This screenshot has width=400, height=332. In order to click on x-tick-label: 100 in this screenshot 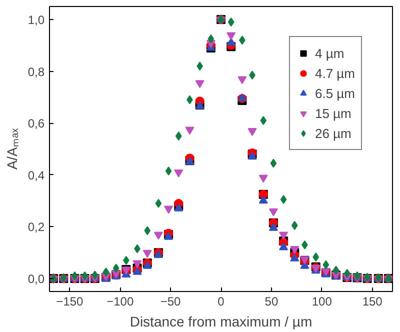, I will do `click(322, 301)`.